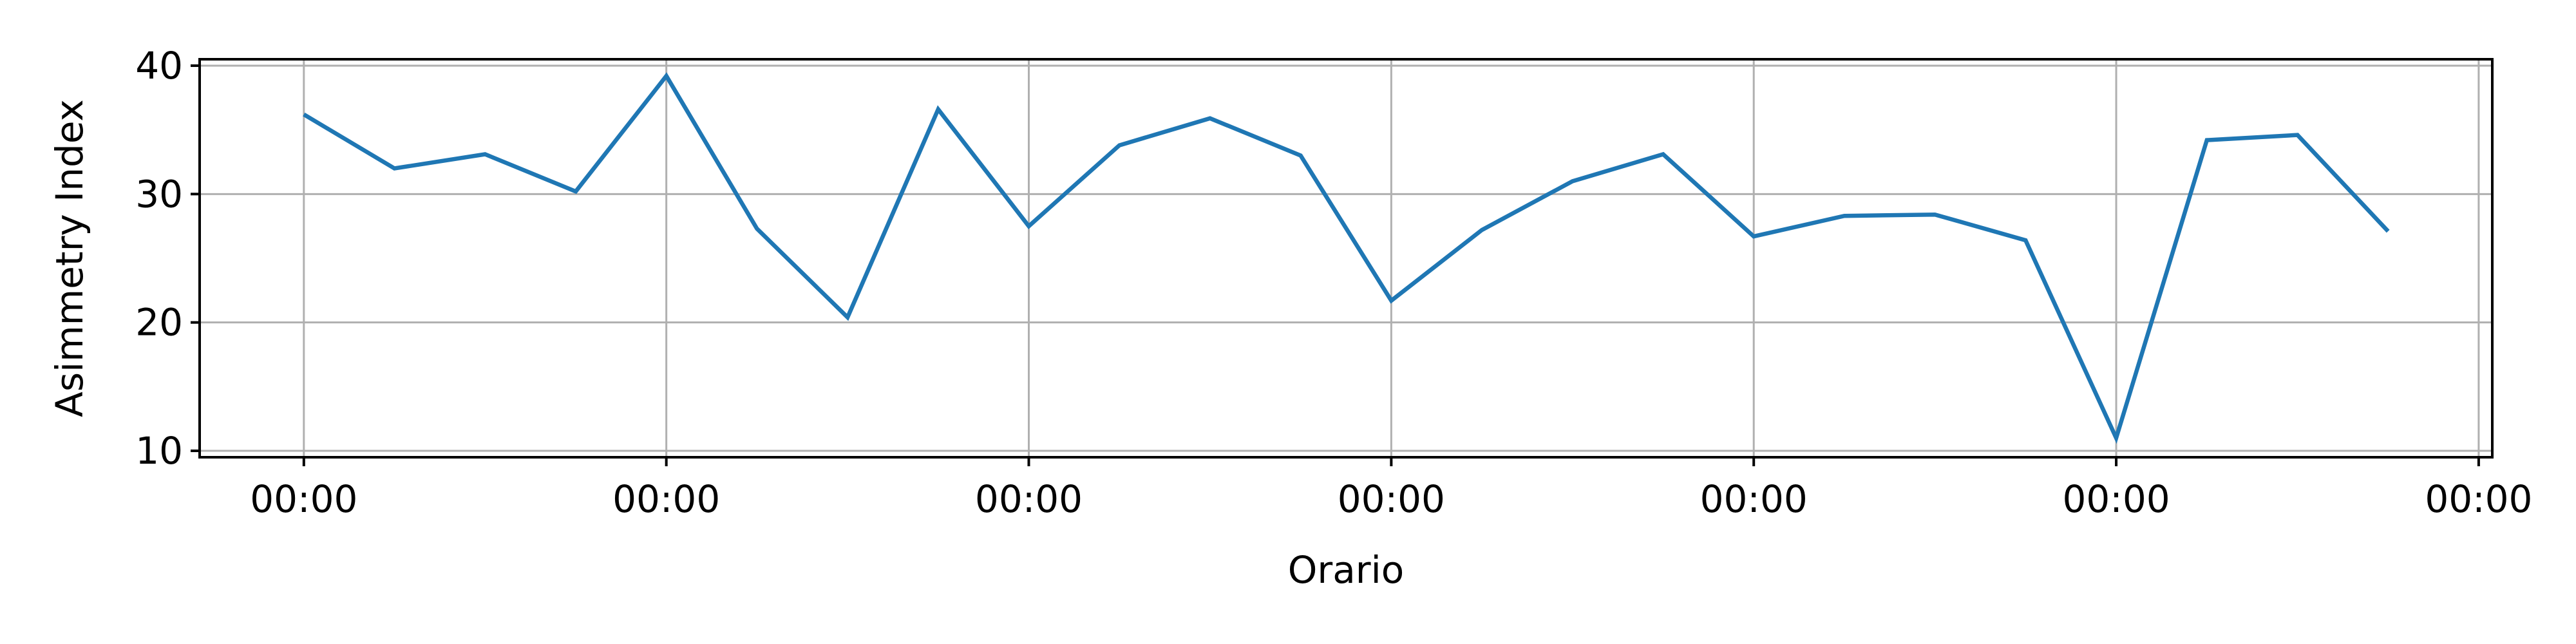 The image size is (2576, 644). I want to click on y-axis: 10 20 30 40, so click(167, 258).